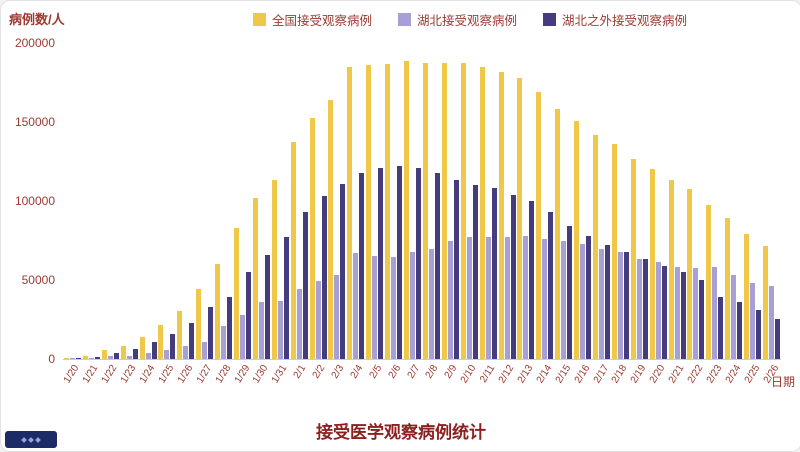  I want to click on legend: 全国接受观察病例 湖北接受观察病例 湖北之外接受观察病例, so click(470, 19).